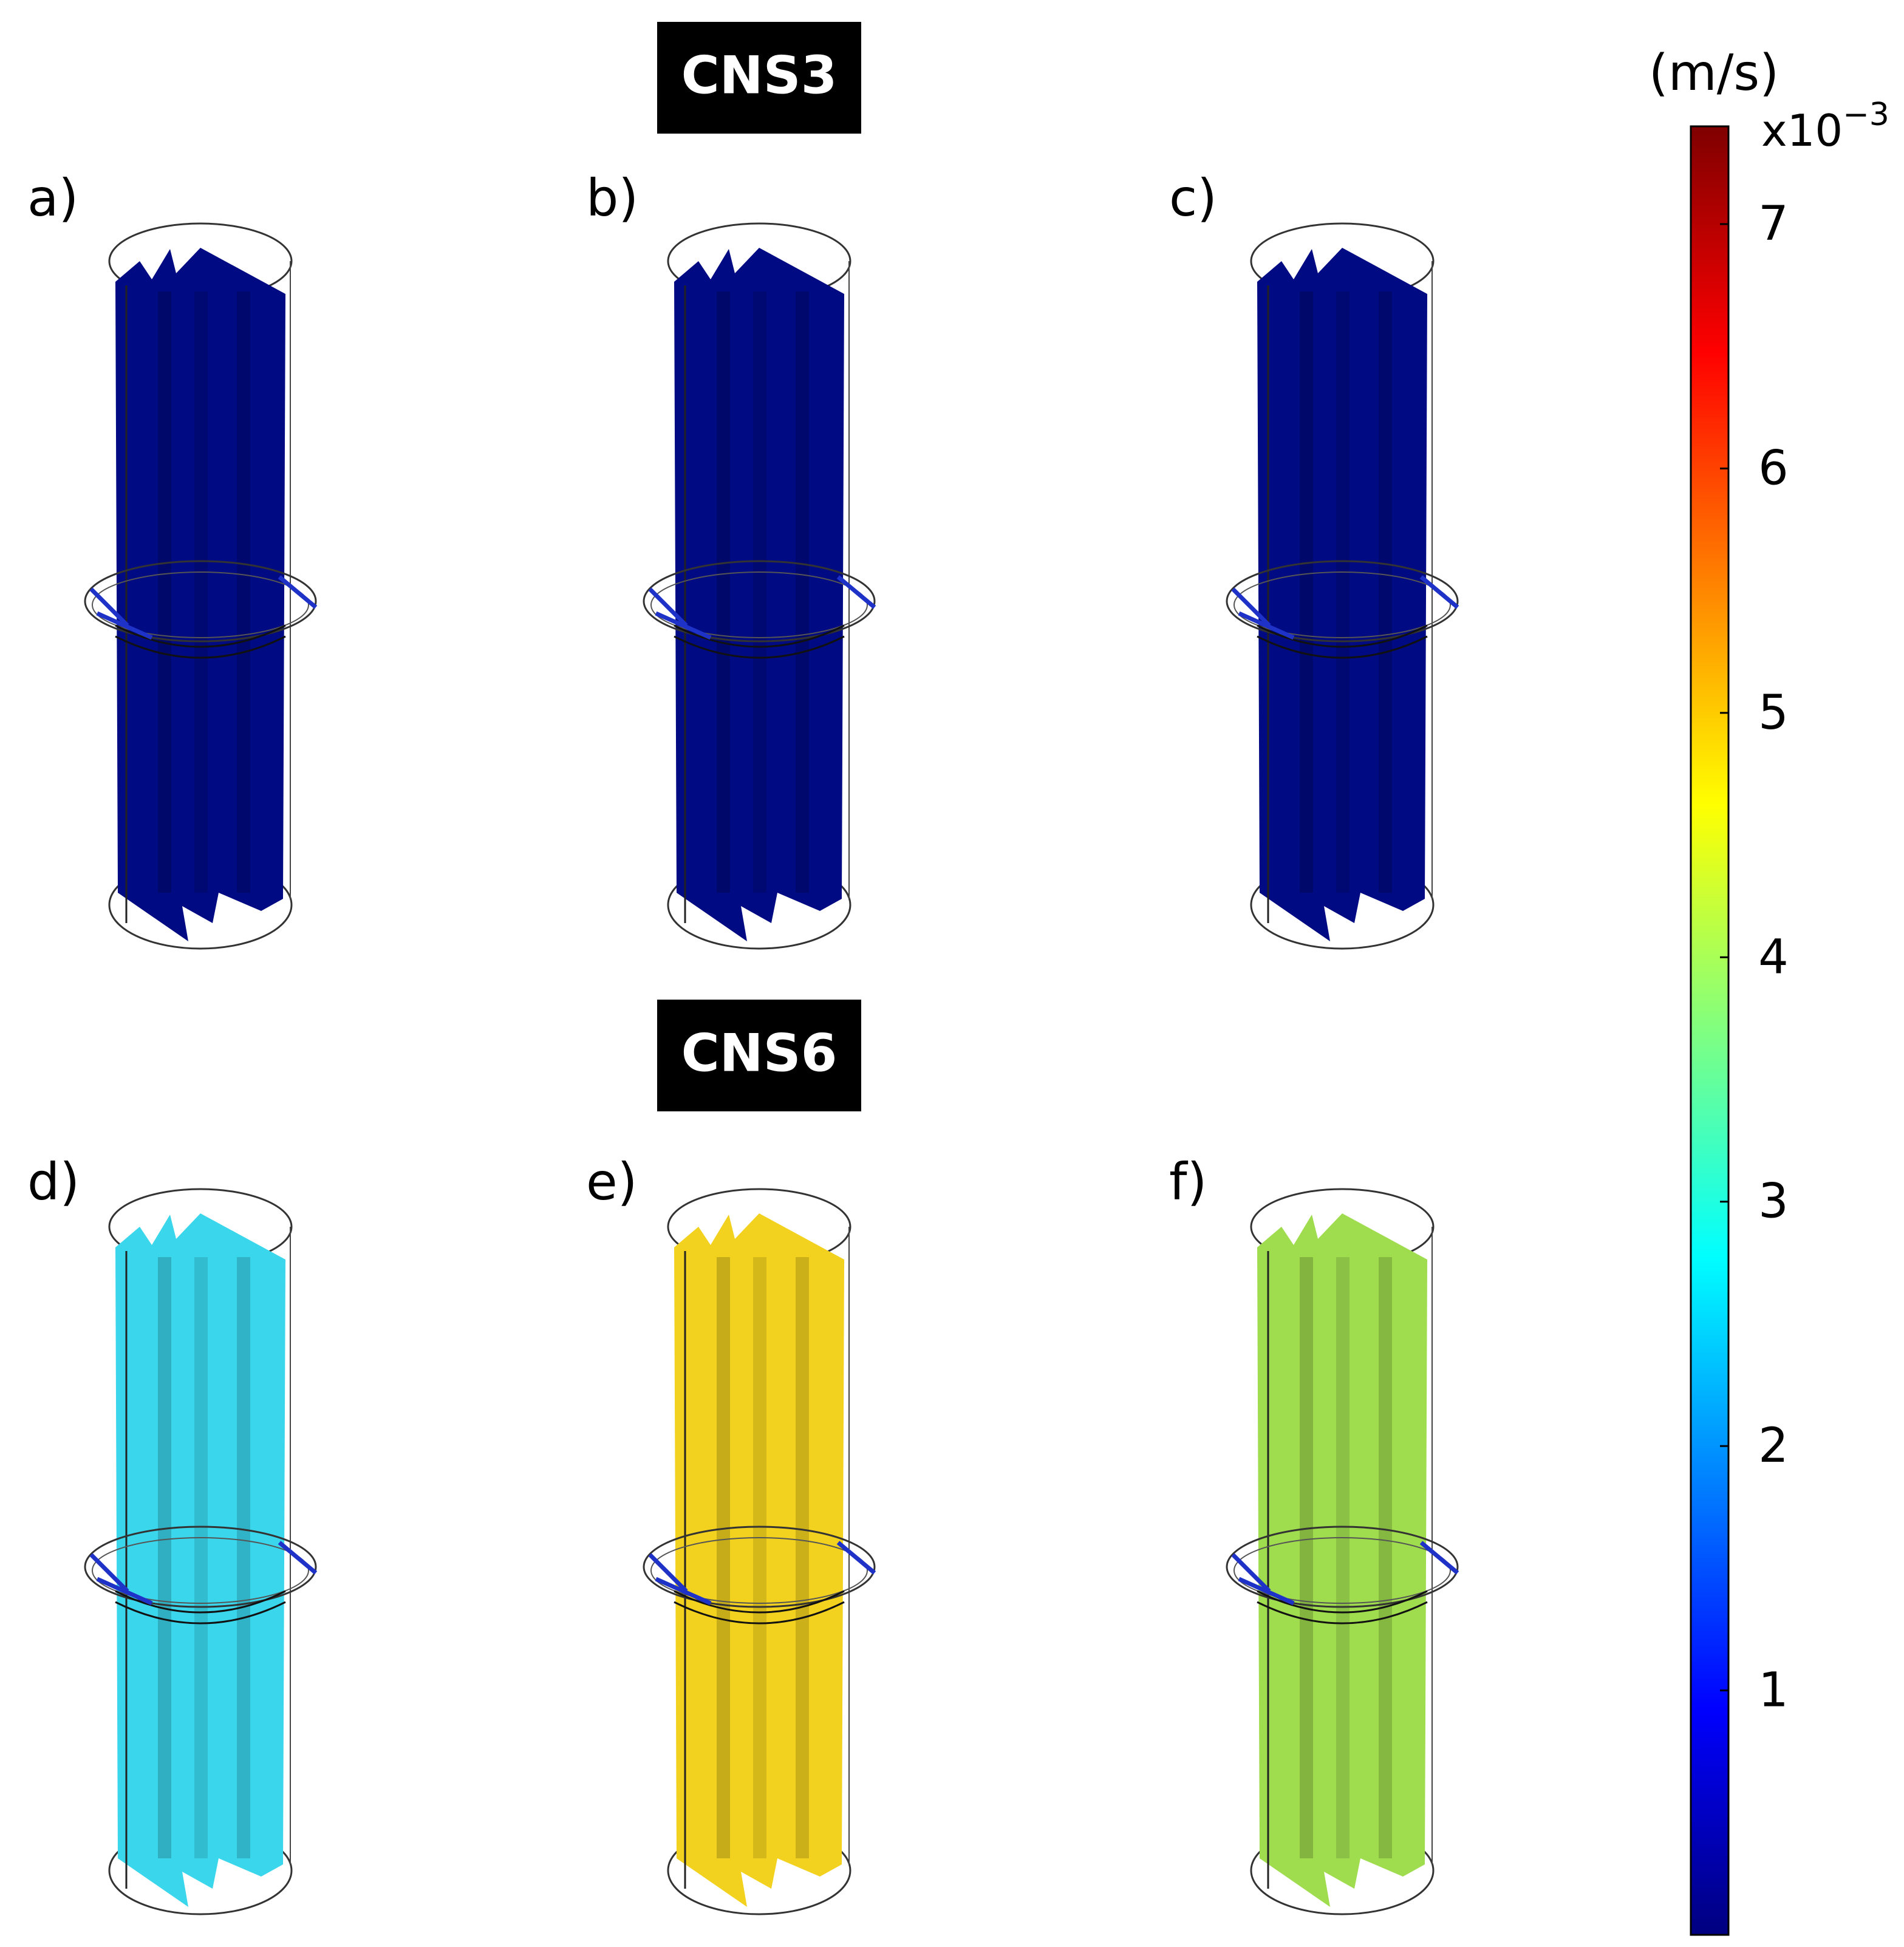 This screenshot has width=1904, height=1947. I want to click on panel-d: d), so click(172, 1534).